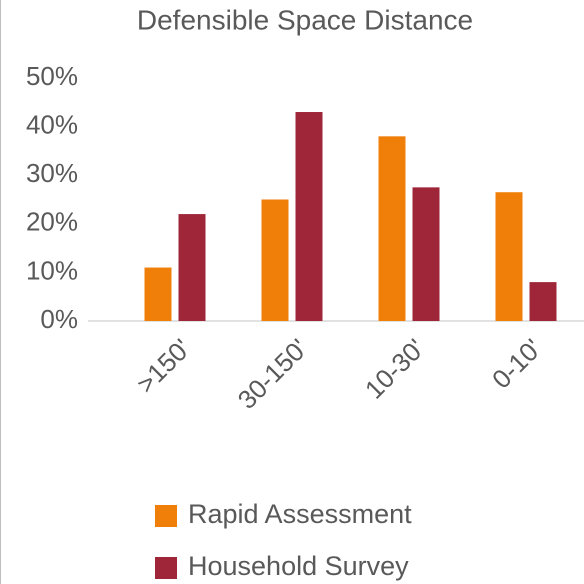 The image size is (584, 584). I want to click on chart-title: Defensible Space Distance, so click(305, 19).